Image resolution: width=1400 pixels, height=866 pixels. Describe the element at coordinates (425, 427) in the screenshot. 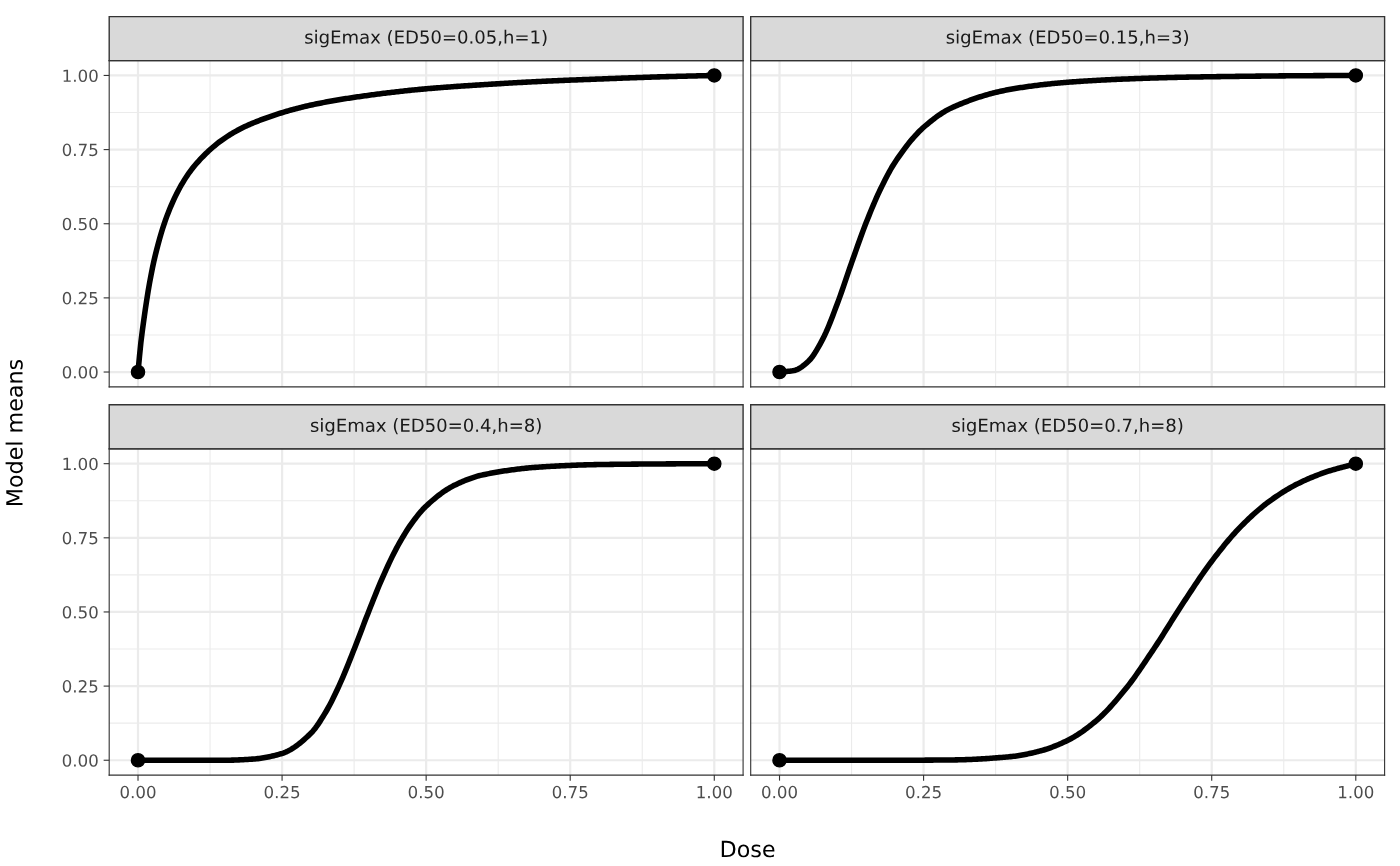

I see `chart-title: sigEmax (ED50=0.4,h=8)` at that location.